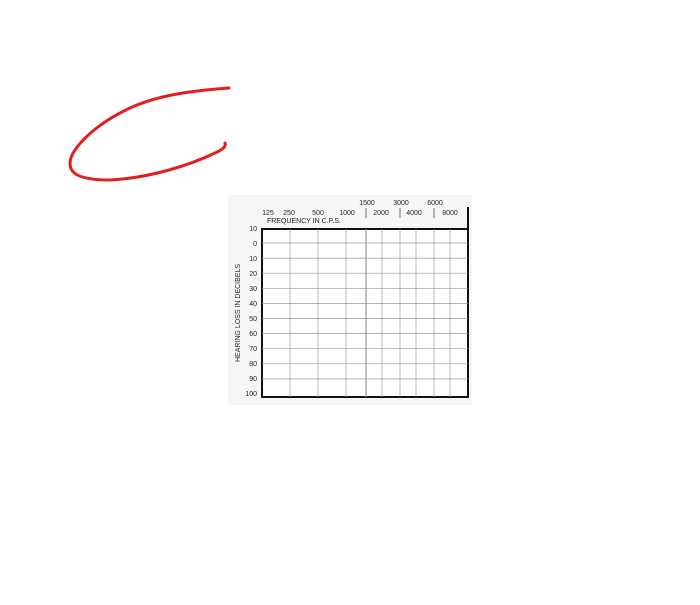 The width and height of the screenshot is (700, 605). Describe the element at coordinates (149, 134) in the screenshot. I see `red-pen-stroke` at that location.